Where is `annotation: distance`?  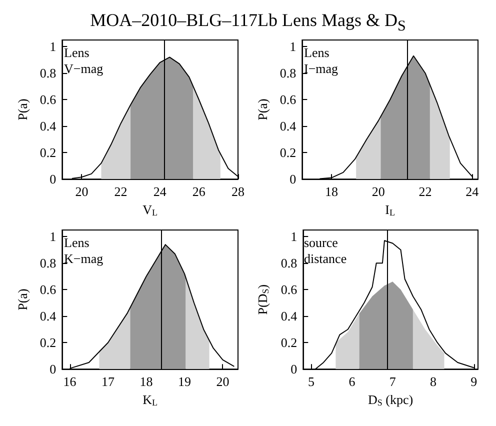
annotation: distance is located at coordinates (325, 258).